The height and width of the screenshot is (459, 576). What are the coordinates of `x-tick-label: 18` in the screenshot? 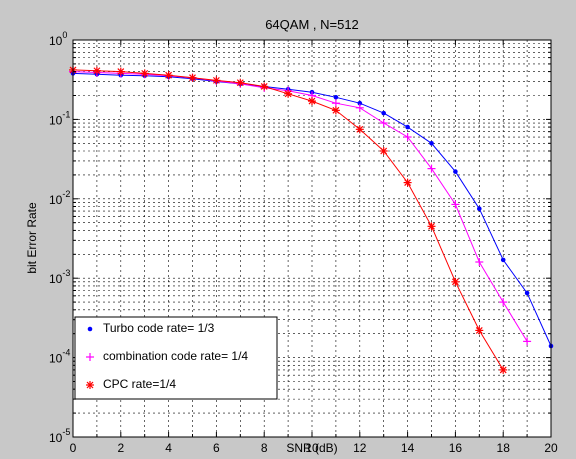 It's located at (504, 448).